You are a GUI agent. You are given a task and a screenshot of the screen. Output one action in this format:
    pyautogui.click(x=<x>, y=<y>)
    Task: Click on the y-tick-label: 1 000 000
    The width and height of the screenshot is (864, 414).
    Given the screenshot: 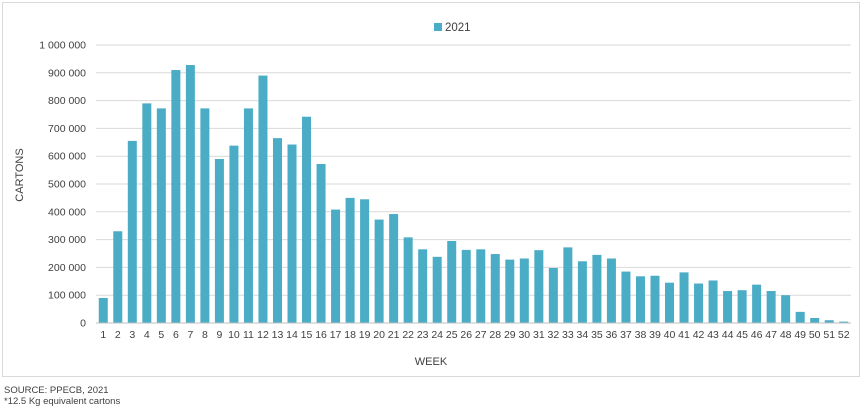 What is the action you would take?
    pyautogui.click(x=62, y=46)
    